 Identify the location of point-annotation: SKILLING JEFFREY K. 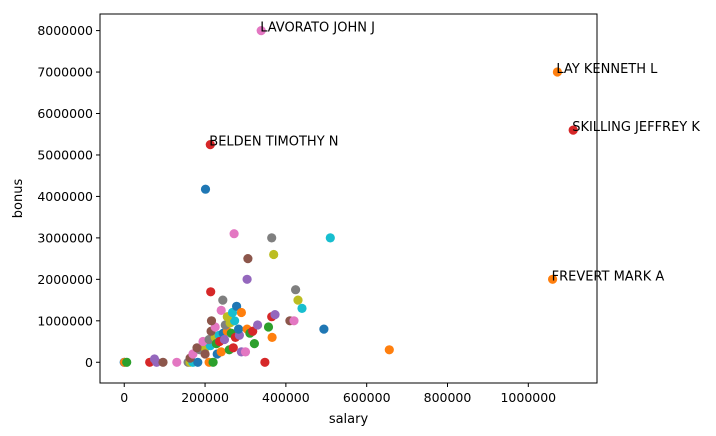
(636, 127).